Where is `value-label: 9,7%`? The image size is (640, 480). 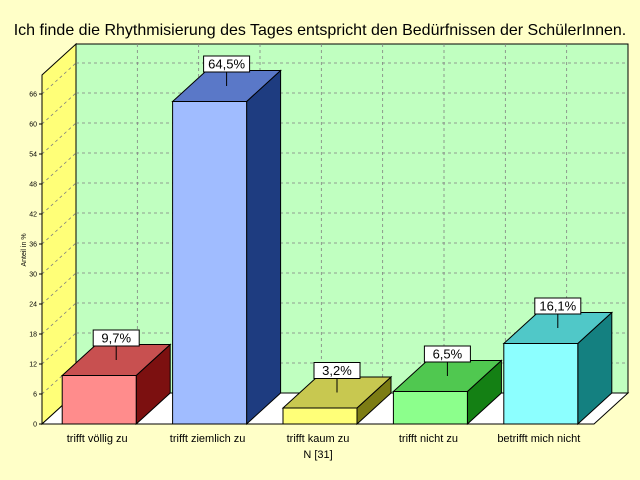
value-label: 9,7% is located at coordinates (116, 338).